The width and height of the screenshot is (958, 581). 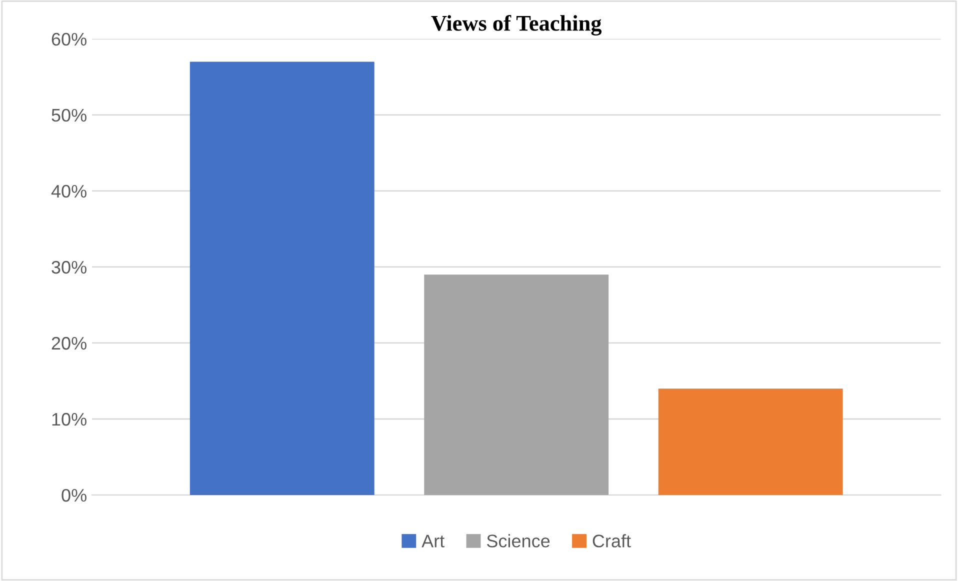 I want to click on y-tick-label: 60%, so click(x=69, y=39).